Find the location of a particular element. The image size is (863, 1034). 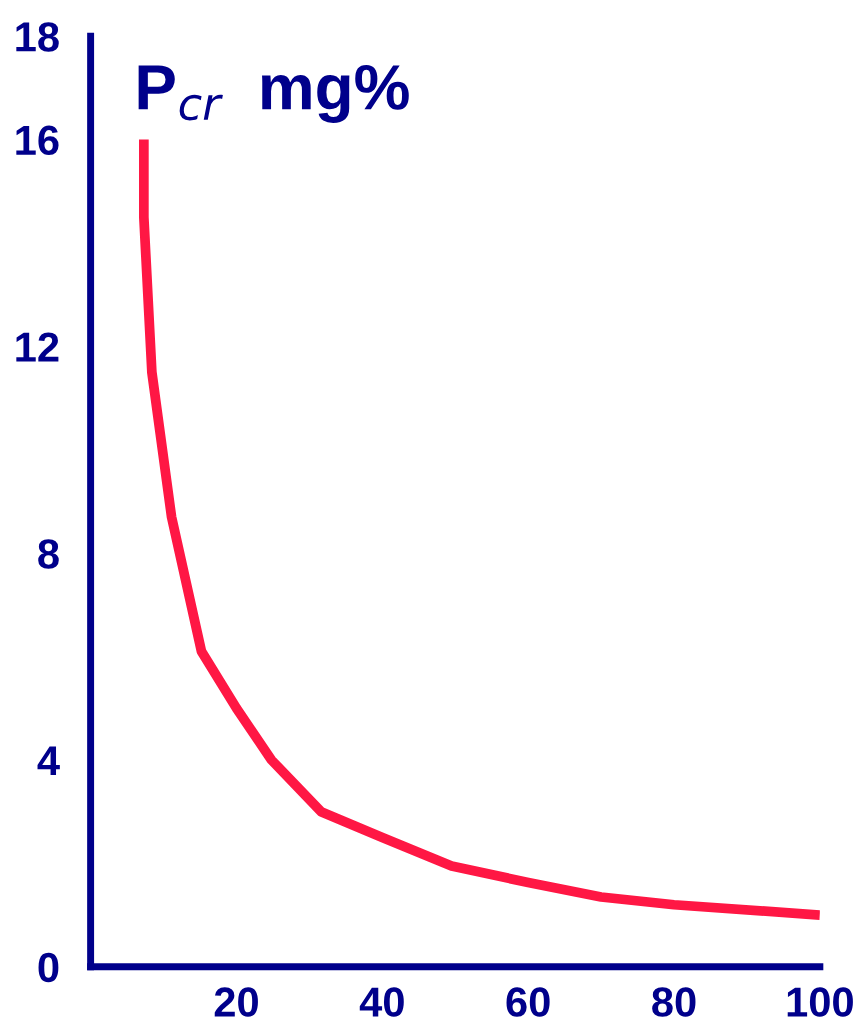

y-tick-label: 8 is located at coordinates (48, 554).